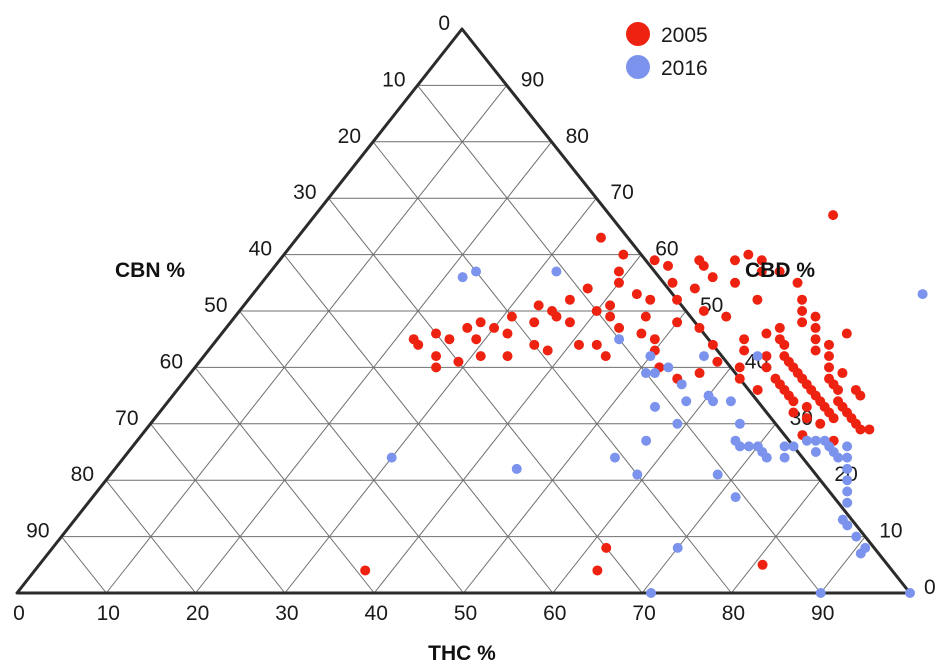 This screenshot has height=666, width=940. What do you see at coordinates (393, 79) in the screenshot?
I see `tick-label-cbn: 10` at bounding box center [393, 79].